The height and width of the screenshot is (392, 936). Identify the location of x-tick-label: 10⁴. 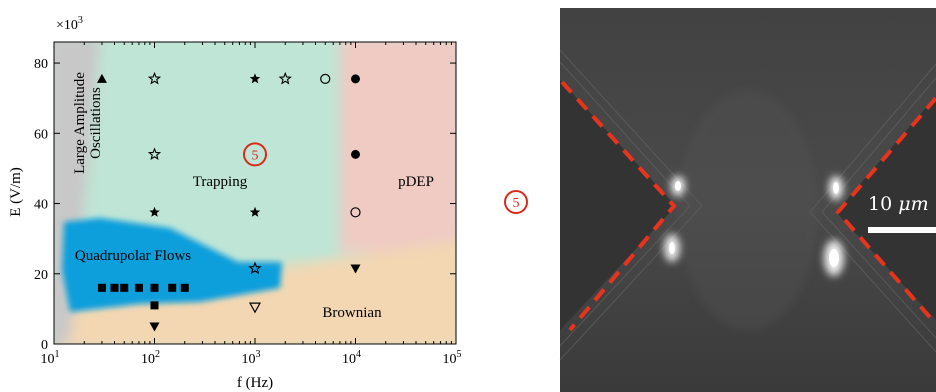
(351, 358).